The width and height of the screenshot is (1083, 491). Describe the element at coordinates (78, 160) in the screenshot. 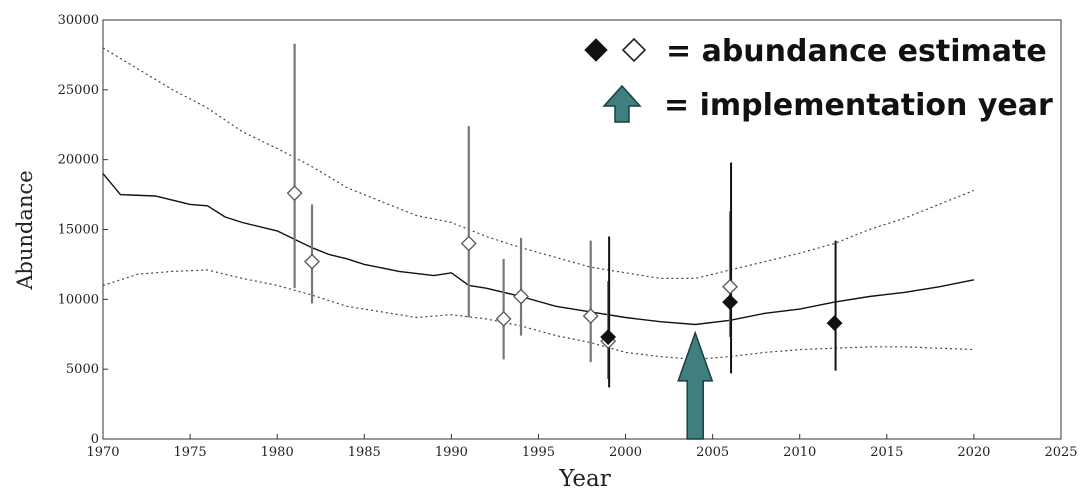

I see `y-tick-label: 20000` at that location.